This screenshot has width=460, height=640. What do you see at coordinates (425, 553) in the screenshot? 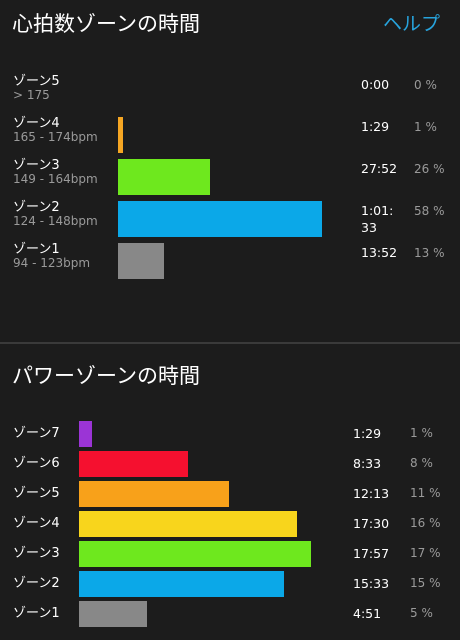
I see `zone-percent: 17 %` at bounding box center [425, 553].